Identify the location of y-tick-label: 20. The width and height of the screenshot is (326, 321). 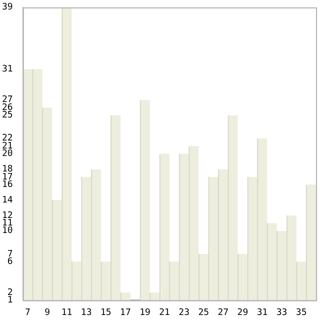
(7, 154).